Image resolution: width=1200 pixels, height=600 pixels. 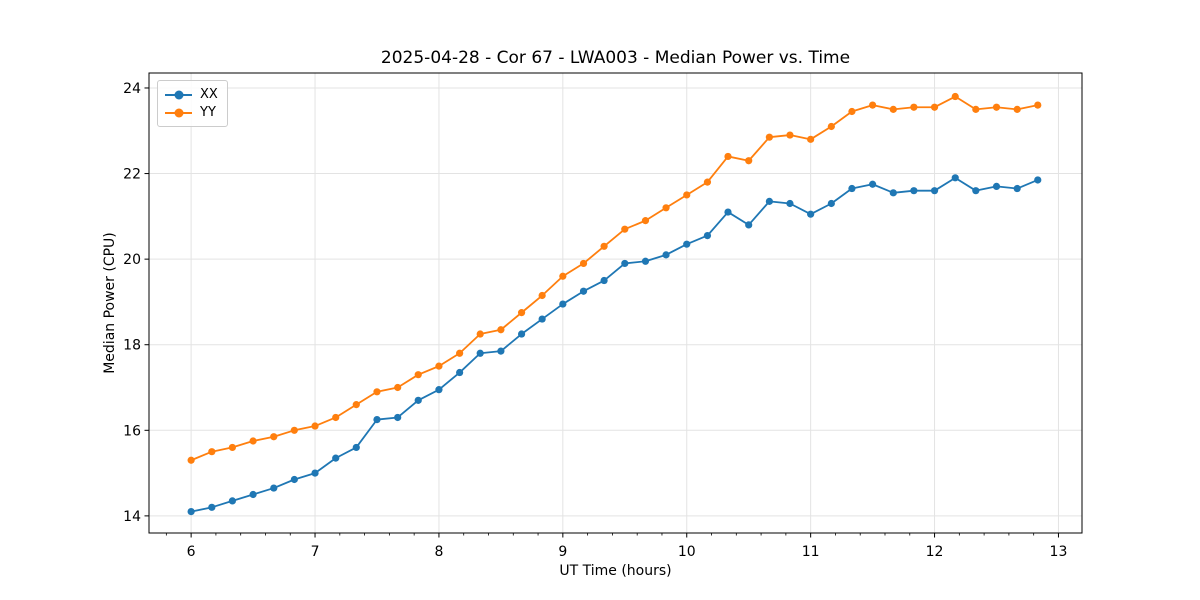 I want to click on y-tick-label: 14, so click(x=132, y=517).